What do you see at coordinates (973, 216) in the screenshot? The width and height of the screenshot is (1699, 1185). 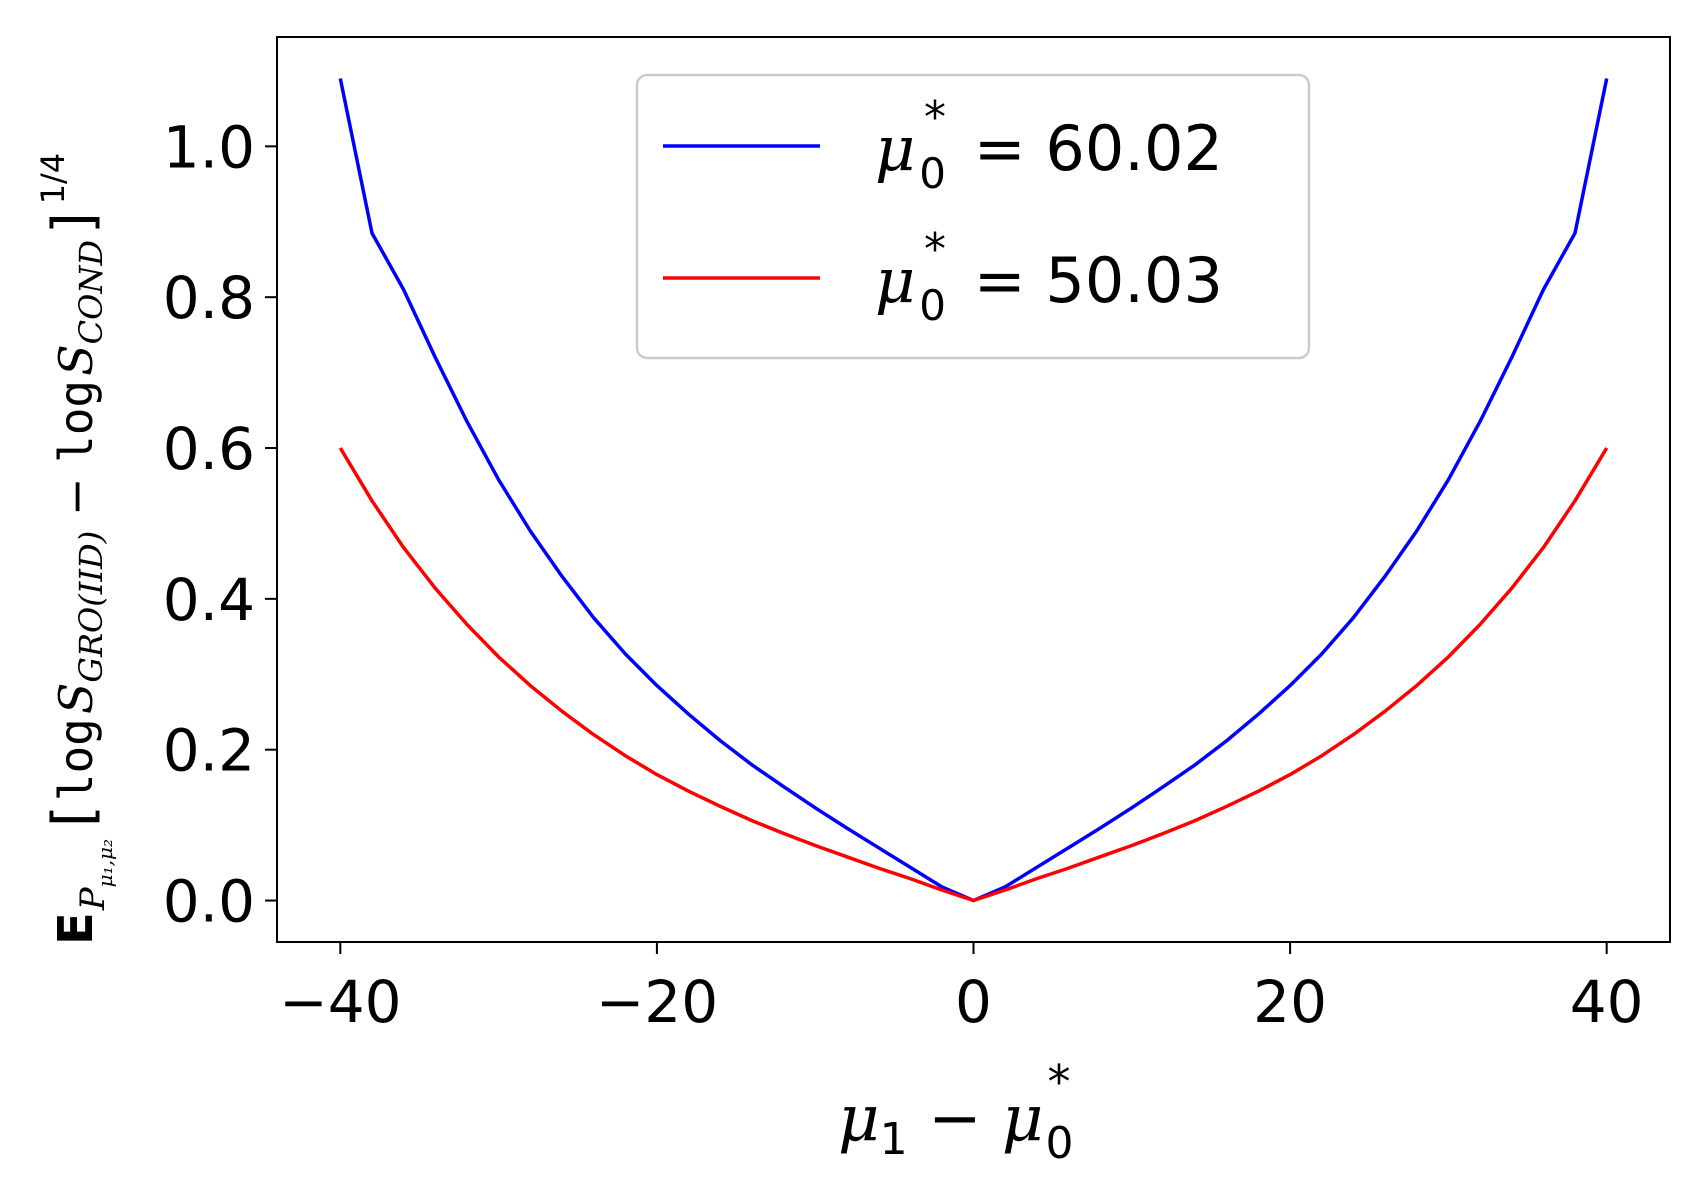 I see `legend: μ0* = 60.02 μ0* = 50.03` at bounding box center [973, 216].